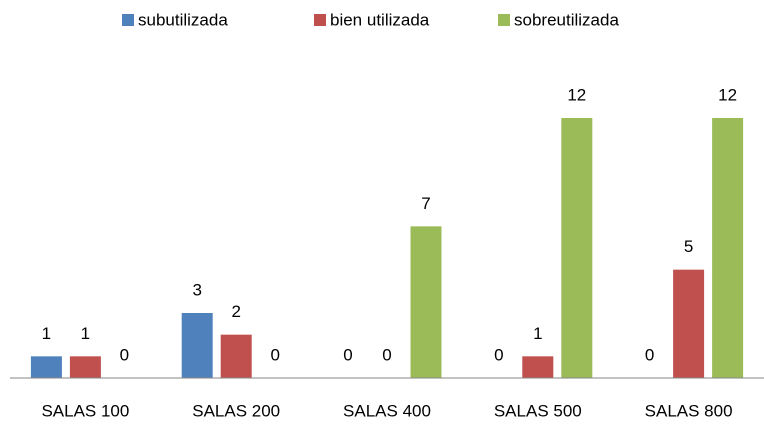 Image resolution: width=764 pixels, height=425 pixels. I want to click on value-label: 5, so click(688, 246).